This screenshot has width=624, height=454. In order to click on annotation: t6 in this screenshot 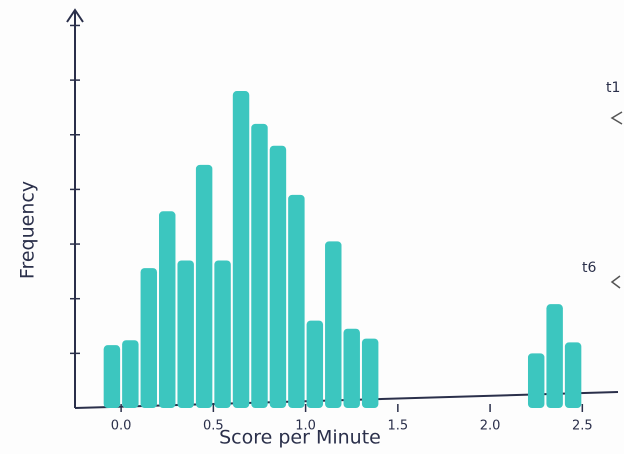, I will do `click(589, 268)`.